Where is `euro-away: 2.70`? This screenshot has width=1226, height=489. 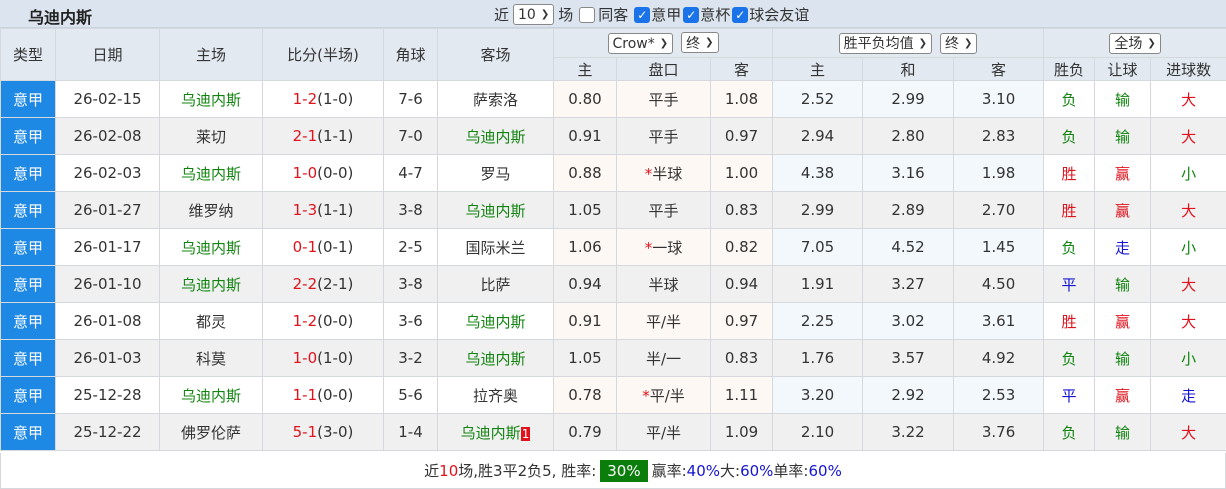 euro-away: 2.70 is located at coordinates (999, 210).